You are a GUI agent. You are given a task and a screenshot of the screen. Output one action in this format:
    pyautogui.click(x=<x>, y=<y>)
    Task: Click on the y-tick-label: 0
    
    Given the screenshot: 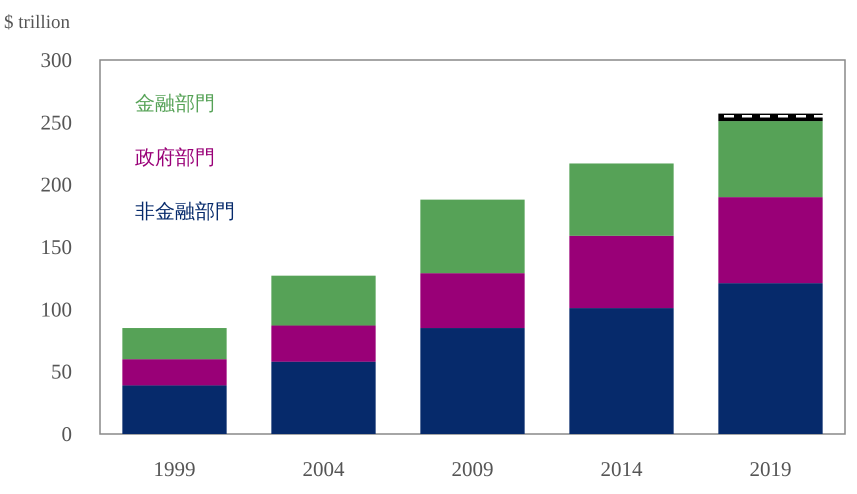 What is the action you would take?
    pyautogui.click(x=67, y=434)
    